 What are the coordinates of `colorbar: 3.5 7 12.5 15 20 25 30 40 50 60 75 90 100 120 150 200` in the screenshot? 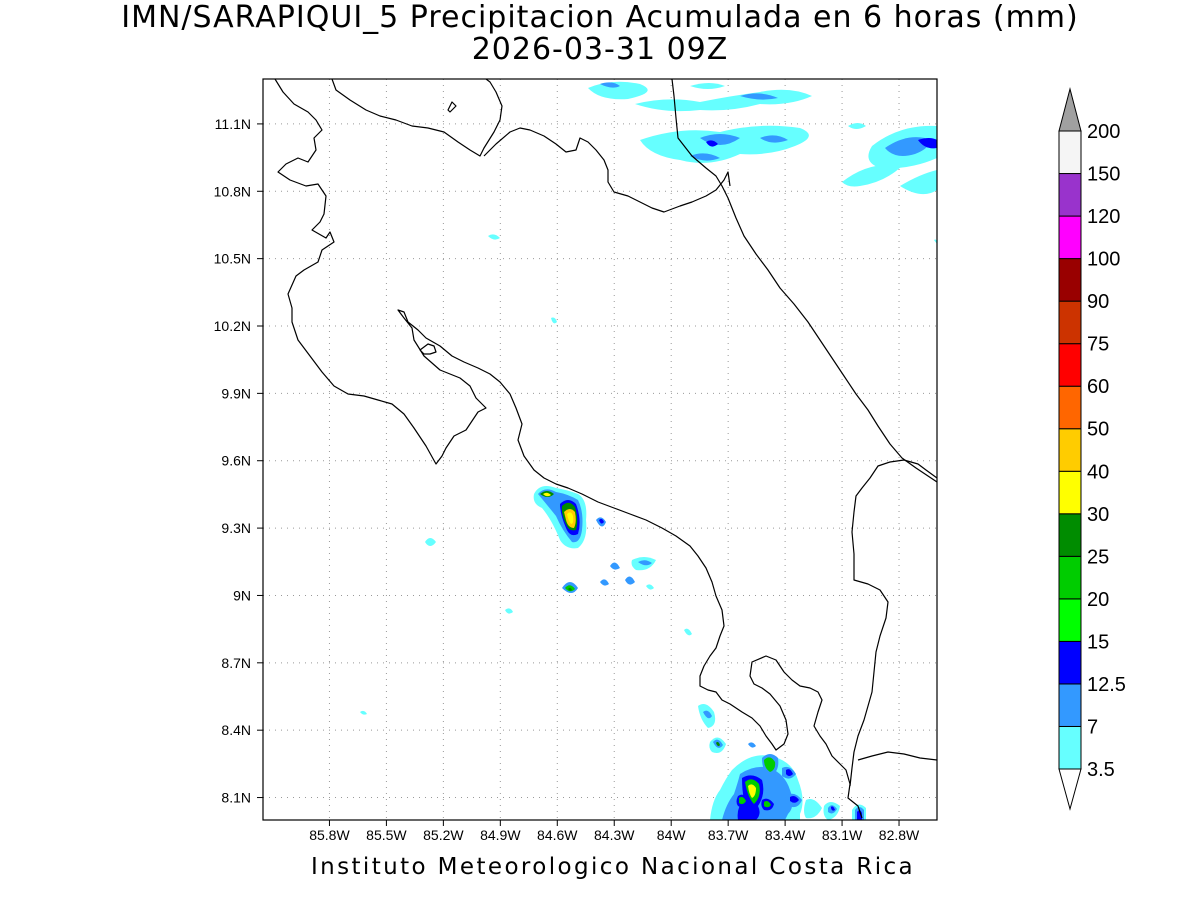 It's located at (1092, 449).